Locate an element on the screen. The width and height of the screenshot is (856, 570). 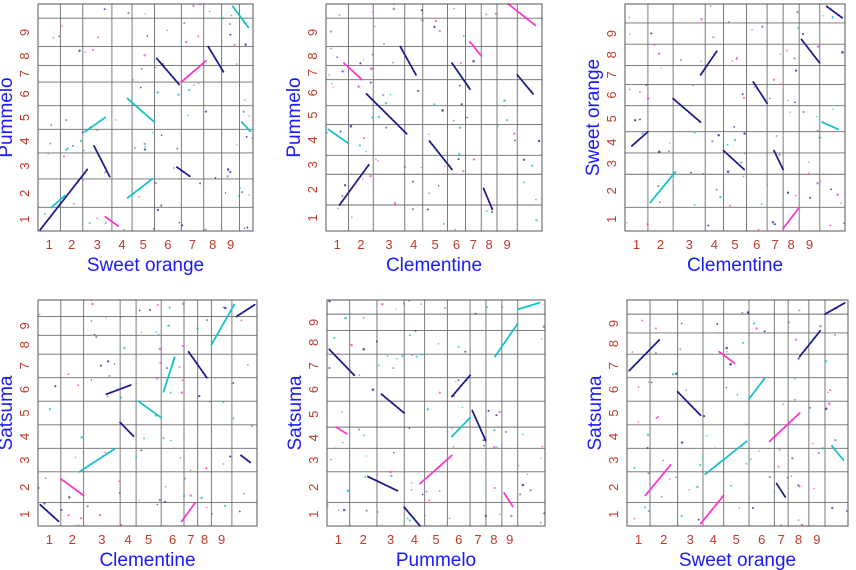
x-tick-label: 4 is located at coordinates (714, 244).